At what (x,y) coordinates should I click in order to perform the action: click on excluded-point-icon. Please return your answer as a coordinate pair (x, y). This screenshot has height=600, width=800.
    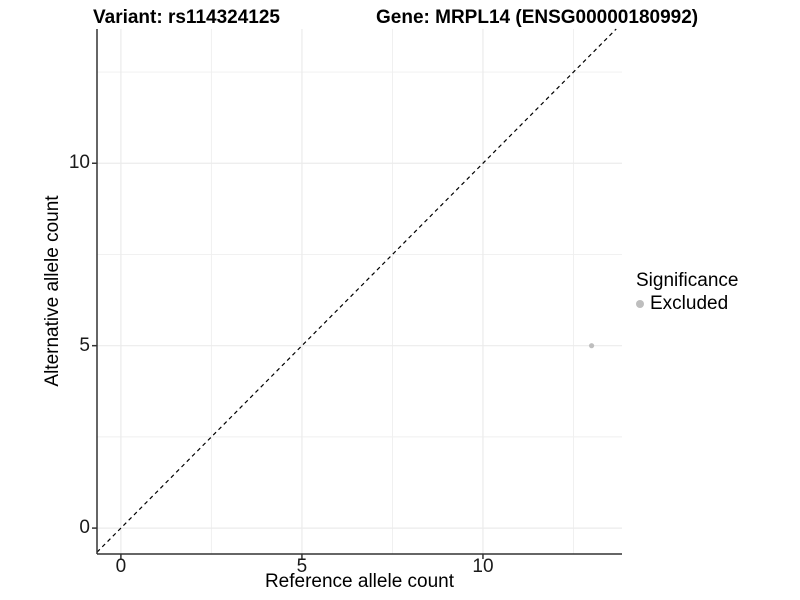
    Looking at the image, I should click on (640, 304).